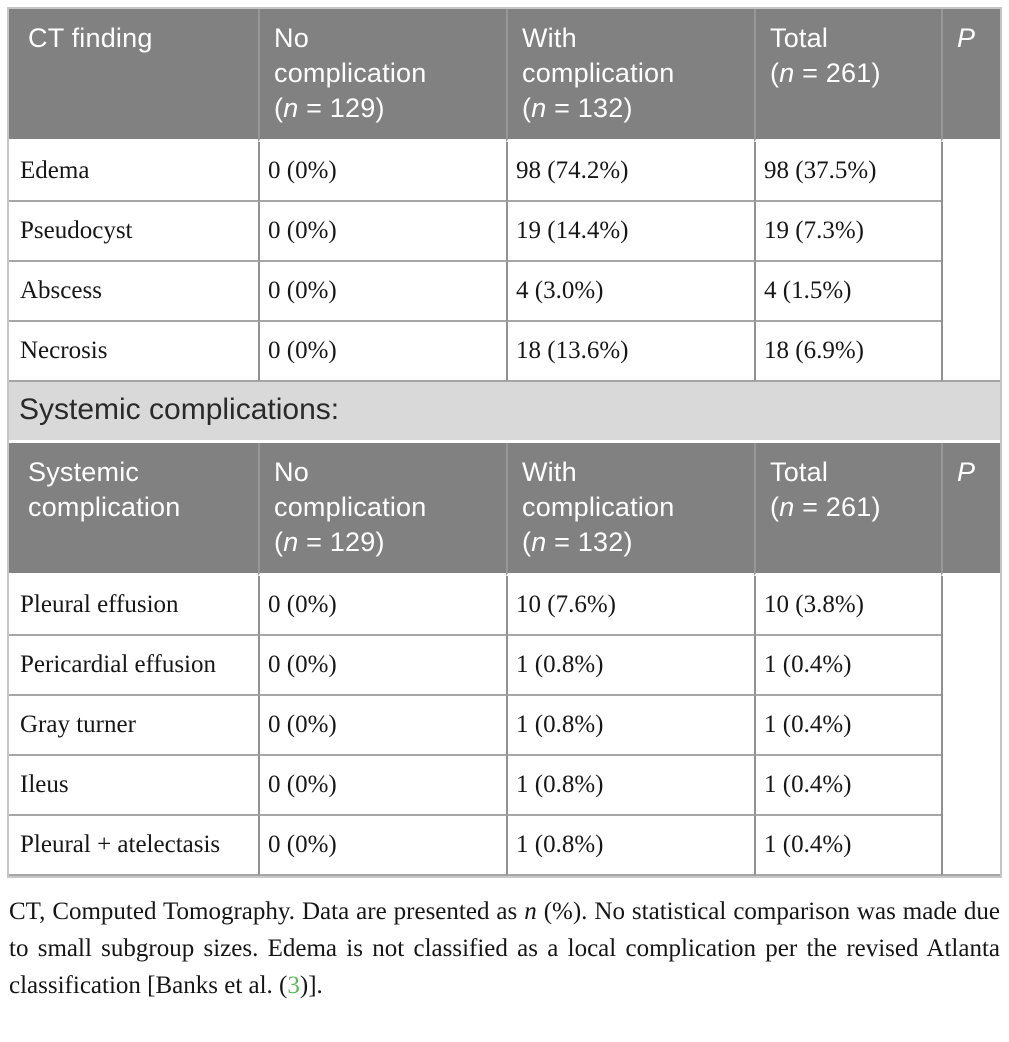  Describe the element at coordinates (84, 472) in the screenshot. I see `text-segment: Systemic` at that location.